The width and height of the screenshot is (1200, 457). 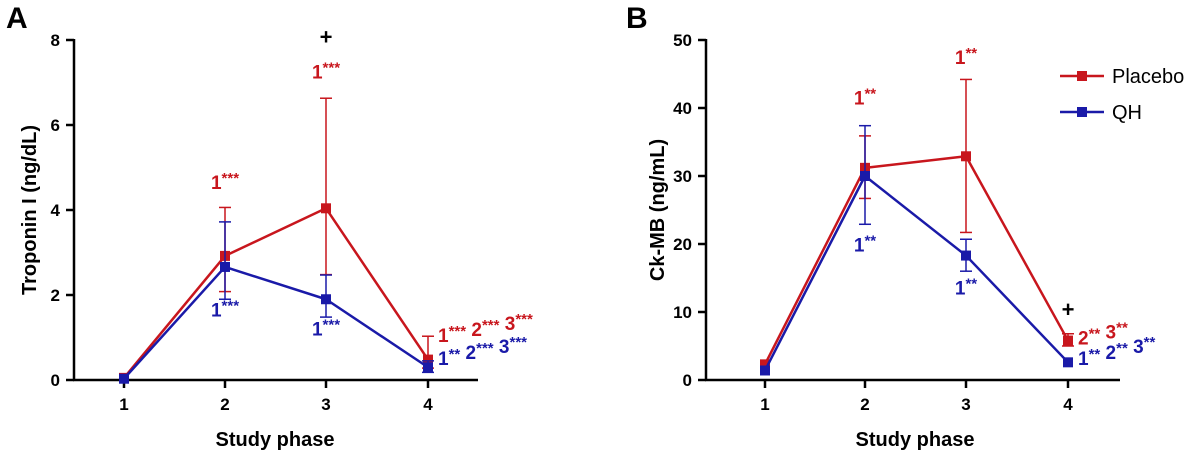 I want to click on panel-a-x-tick-label: 4, so click(x=428, y=404).